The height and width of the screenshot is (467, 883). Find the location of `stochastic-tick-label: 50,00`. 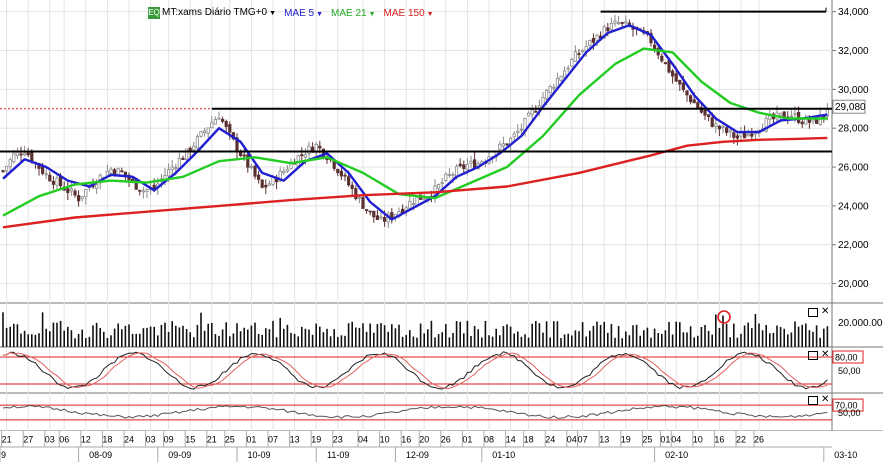

stochastic-tick-label: 50,00 is located at coordinates (849, 371).